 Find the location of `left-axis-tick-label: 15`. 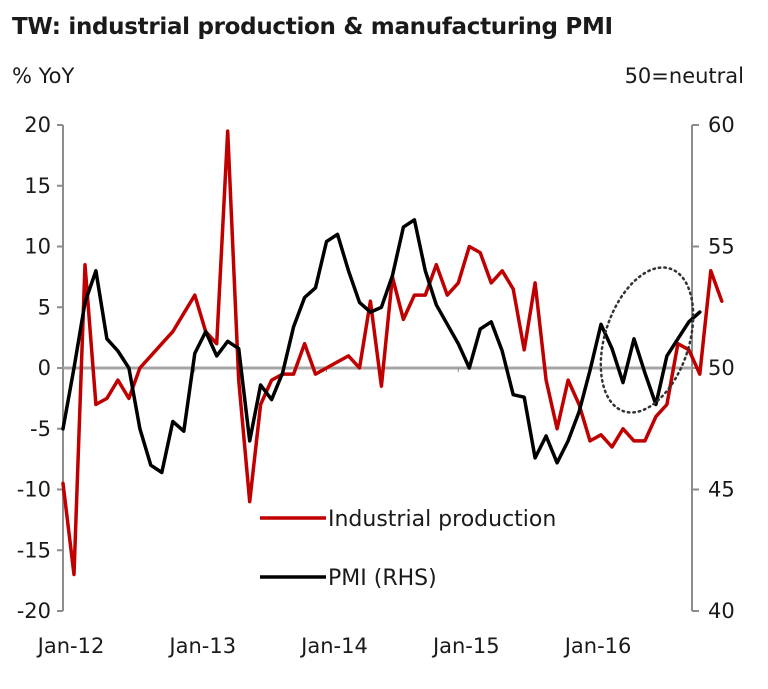

left-axis-tick-label: 15 is located at coordinates (37, 186).